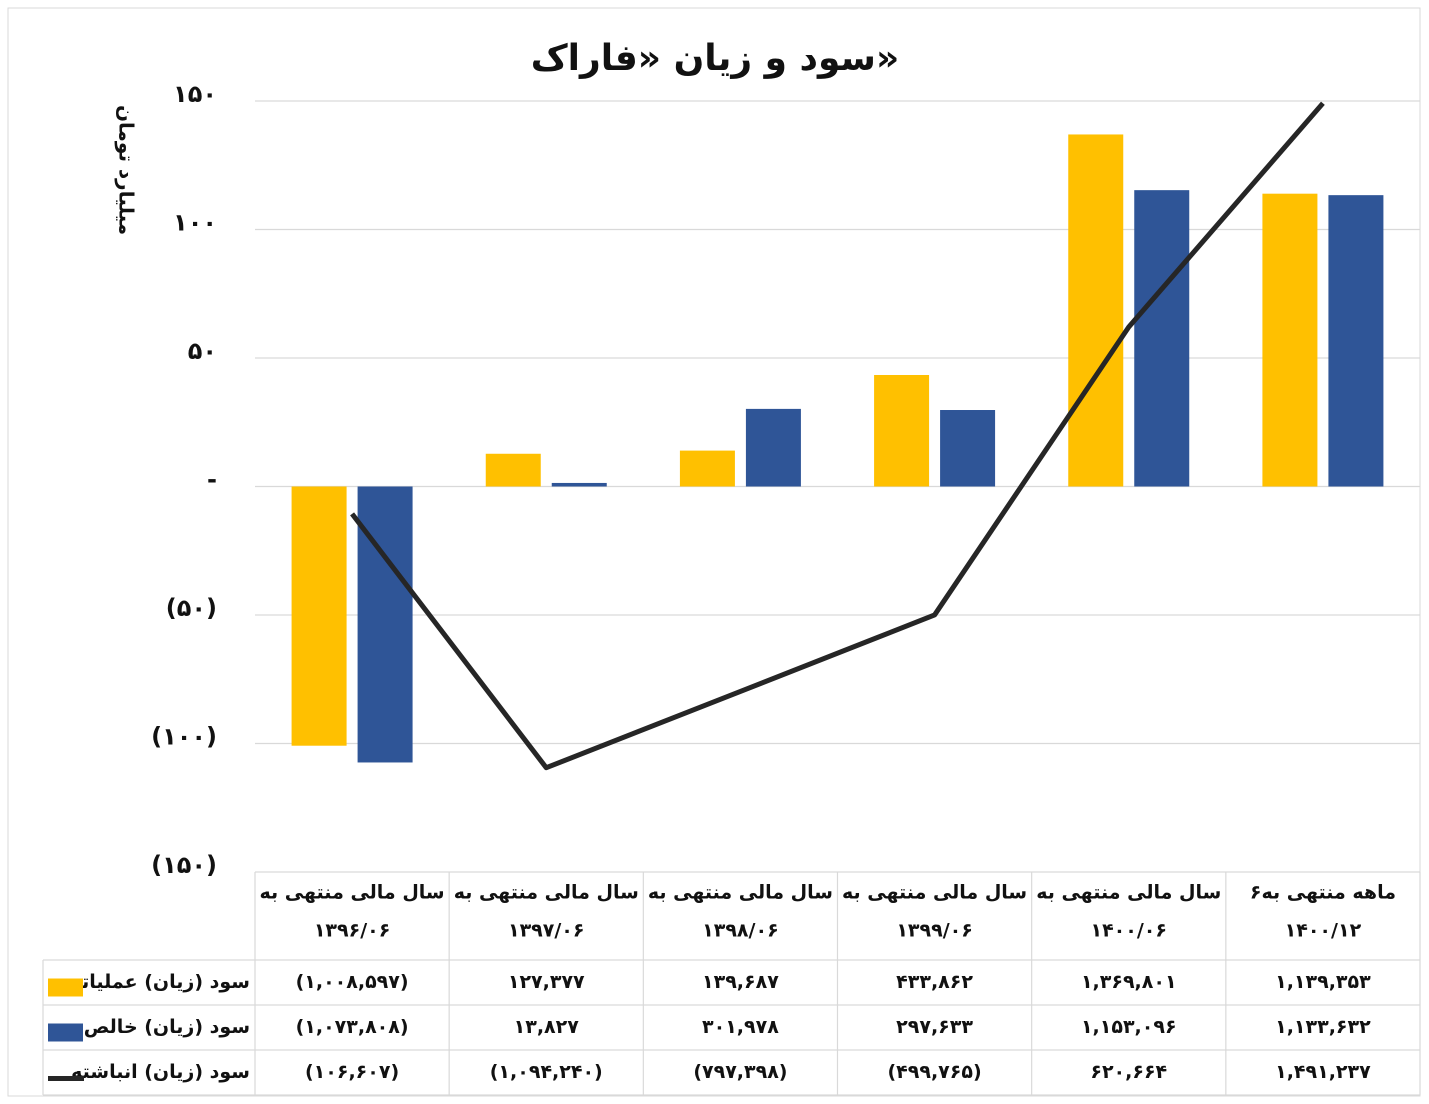 The height and width of the screenshot is (1104, 1429). What do you see at coordinates (934, 931) in the screenshot?
I see `x-tick-label: ۱۳۹۹/۰۶` at bounding box center [934, 931].